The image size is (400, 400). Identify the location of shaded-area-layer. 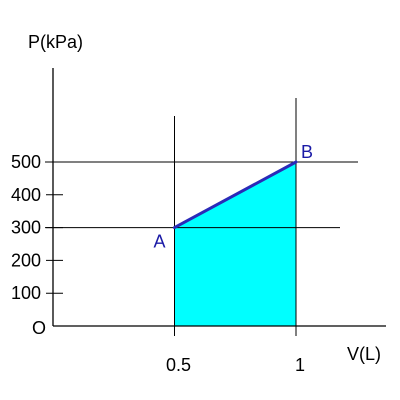
(235, 244).